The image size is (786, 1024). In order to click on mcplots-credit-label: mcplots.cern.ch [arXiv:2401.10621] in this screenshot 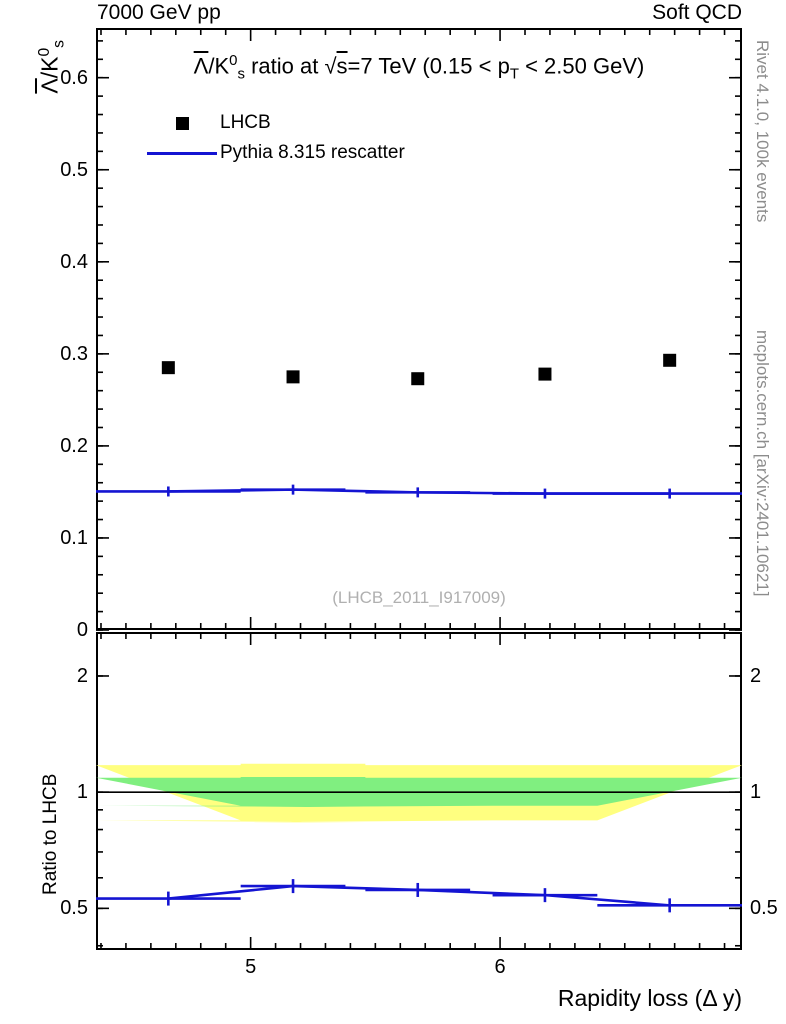, I will do `click(762, 463)`.